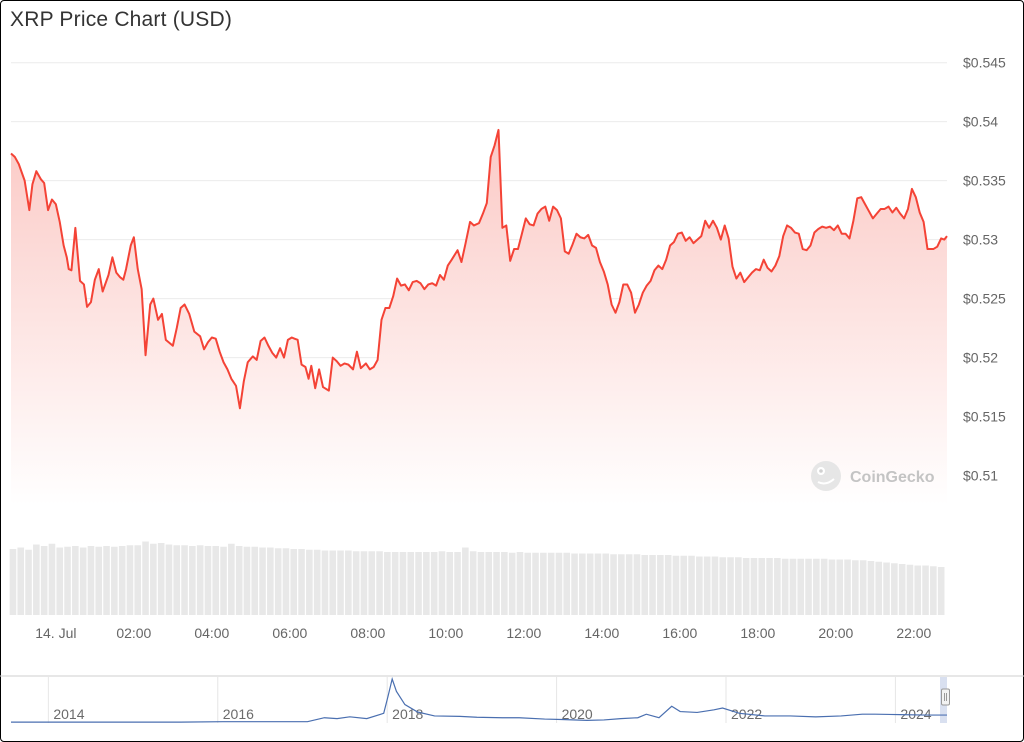 This screenshot has width=1024, height=742. I want to click on y-tick-label: $0.54, so click(980, 122).